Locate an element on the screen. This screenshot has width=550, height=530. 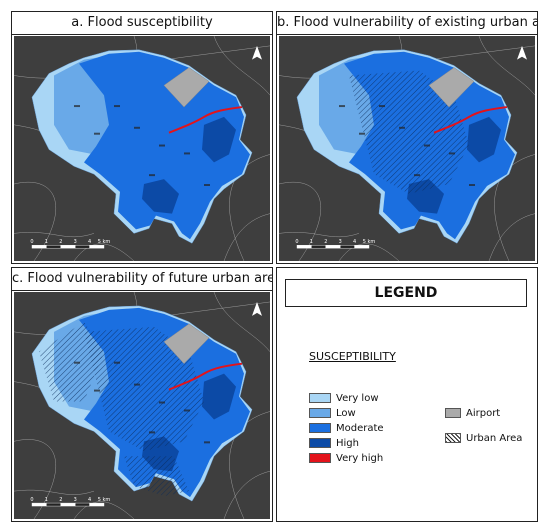
legend-item-moderate: Moderate is located at coordinates (346, 429).